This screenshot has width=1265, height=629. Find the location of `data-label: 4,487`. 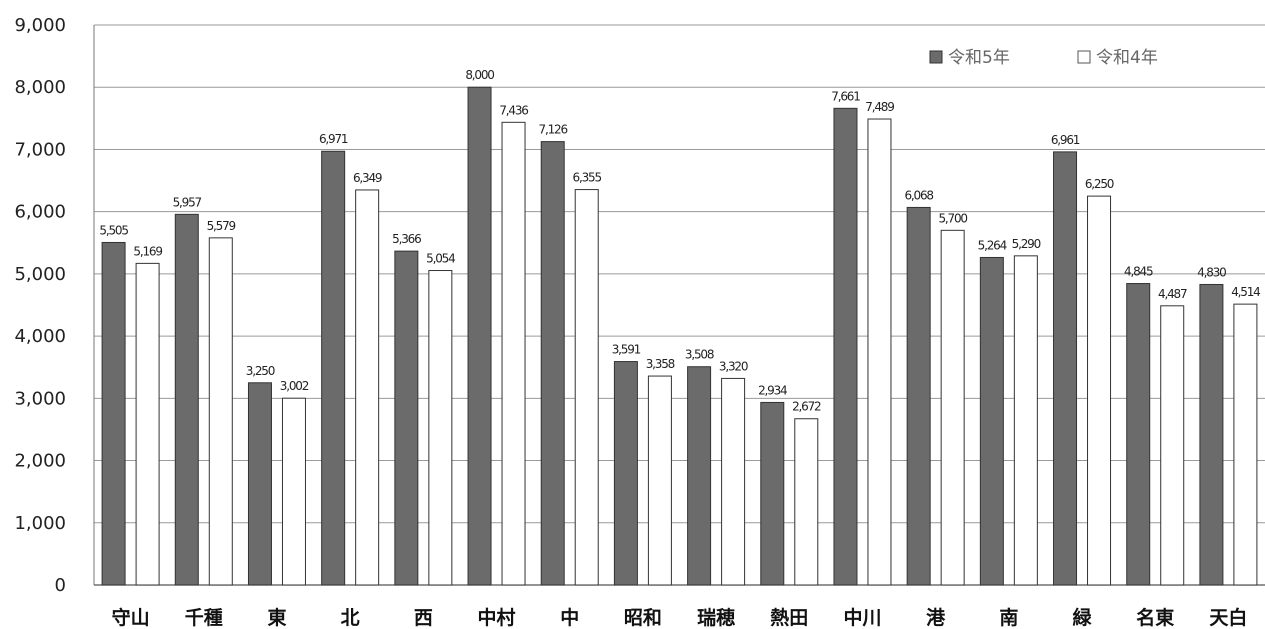

data-label: 4,487 is located at coordinates (1172, 294).